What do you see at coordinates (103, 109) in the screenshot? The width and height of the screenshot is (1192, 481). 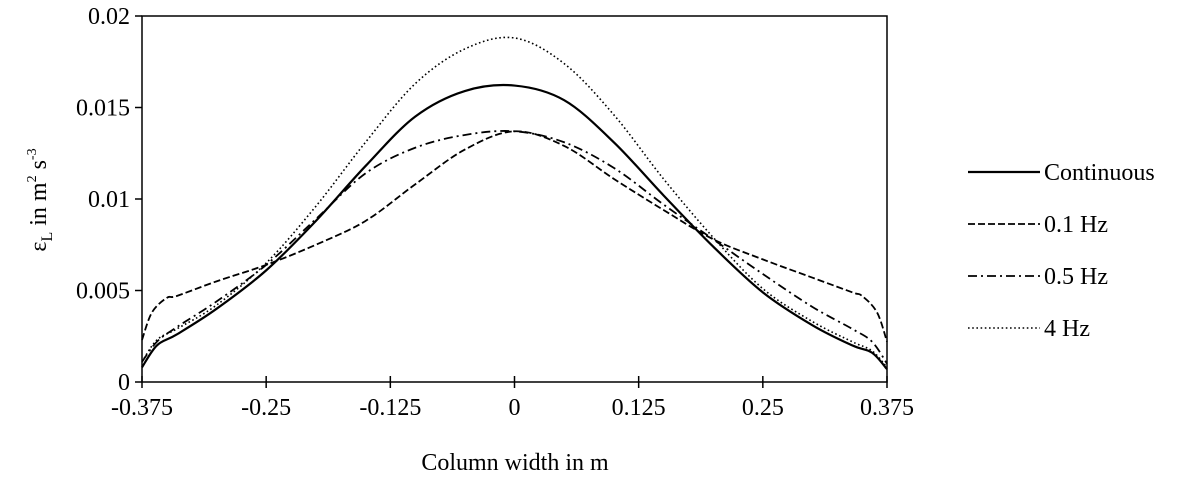 I see `y-tick-label: 0.015` at bounding box center [103, 109].